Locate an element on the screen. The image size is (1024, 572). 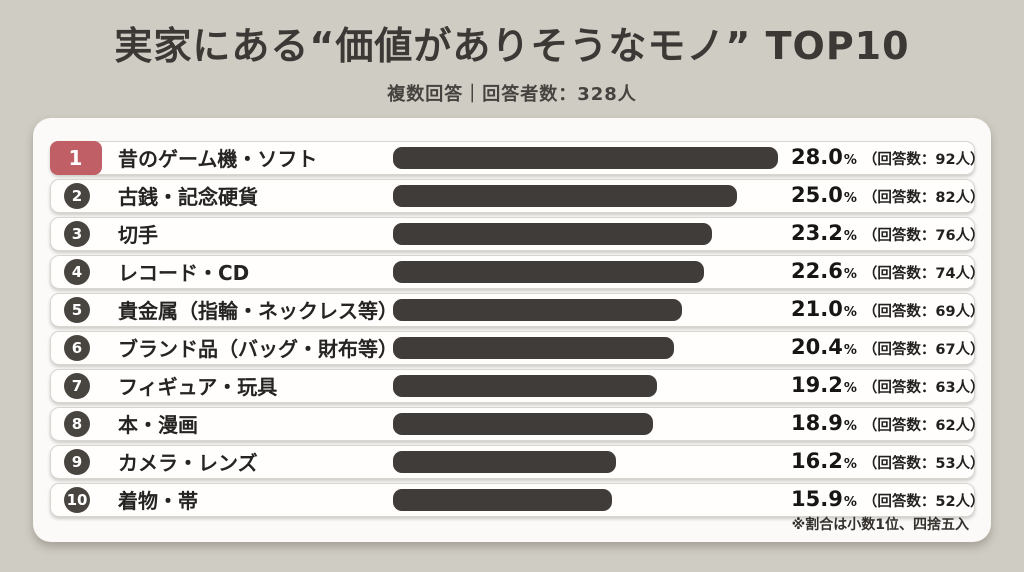
rank-number: 3 is located at coordinates (77, 233).